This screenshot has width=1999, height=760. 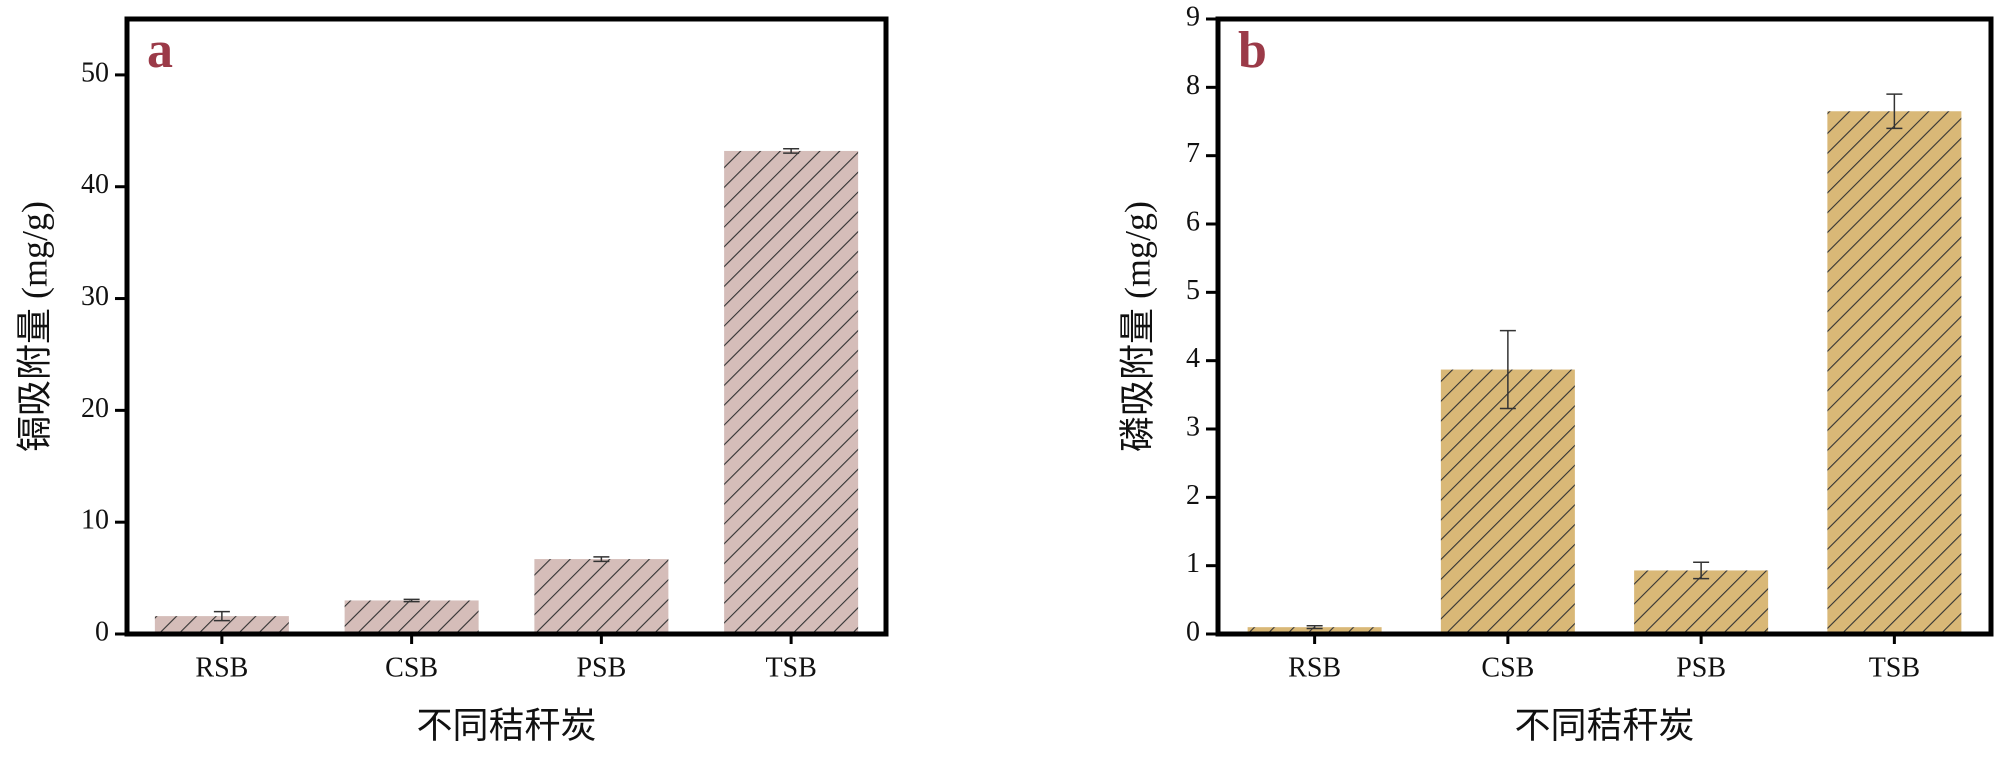 I want to click on y-tick-label: 6, so click(x=1193, y=221).